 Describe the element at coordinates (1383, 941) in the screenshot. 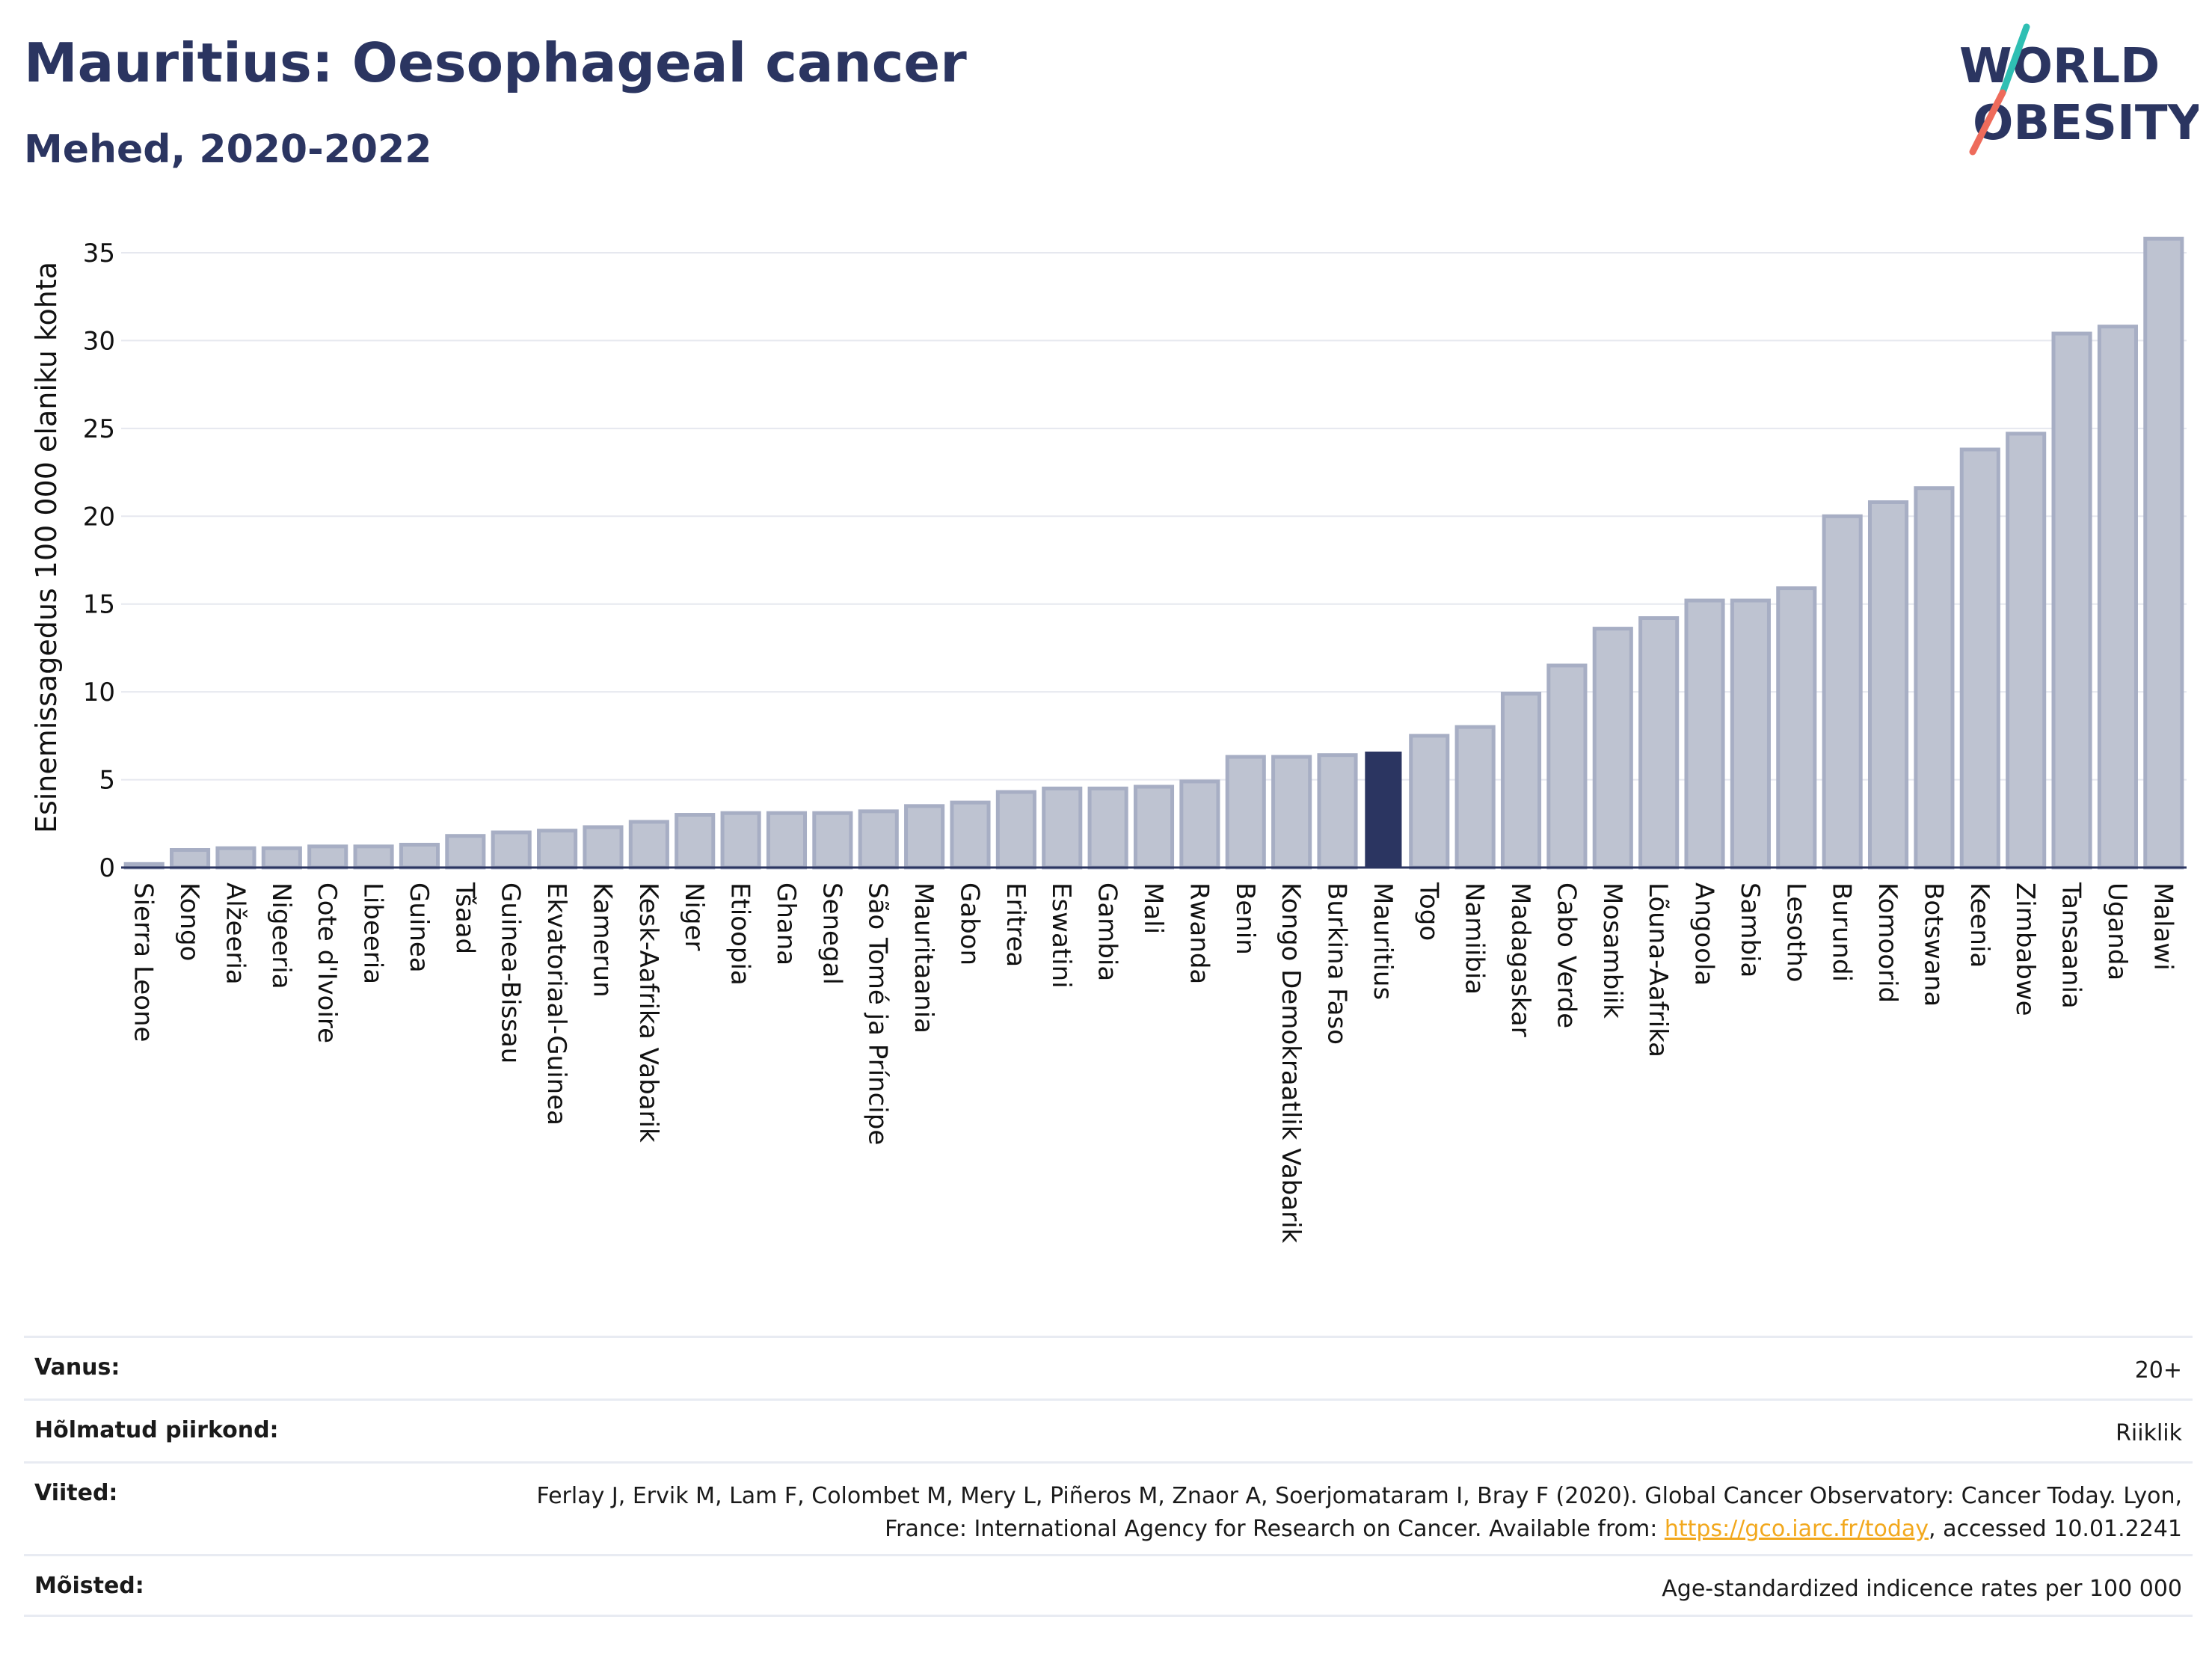

I see `x-tick-label: Mauritius` at that location.